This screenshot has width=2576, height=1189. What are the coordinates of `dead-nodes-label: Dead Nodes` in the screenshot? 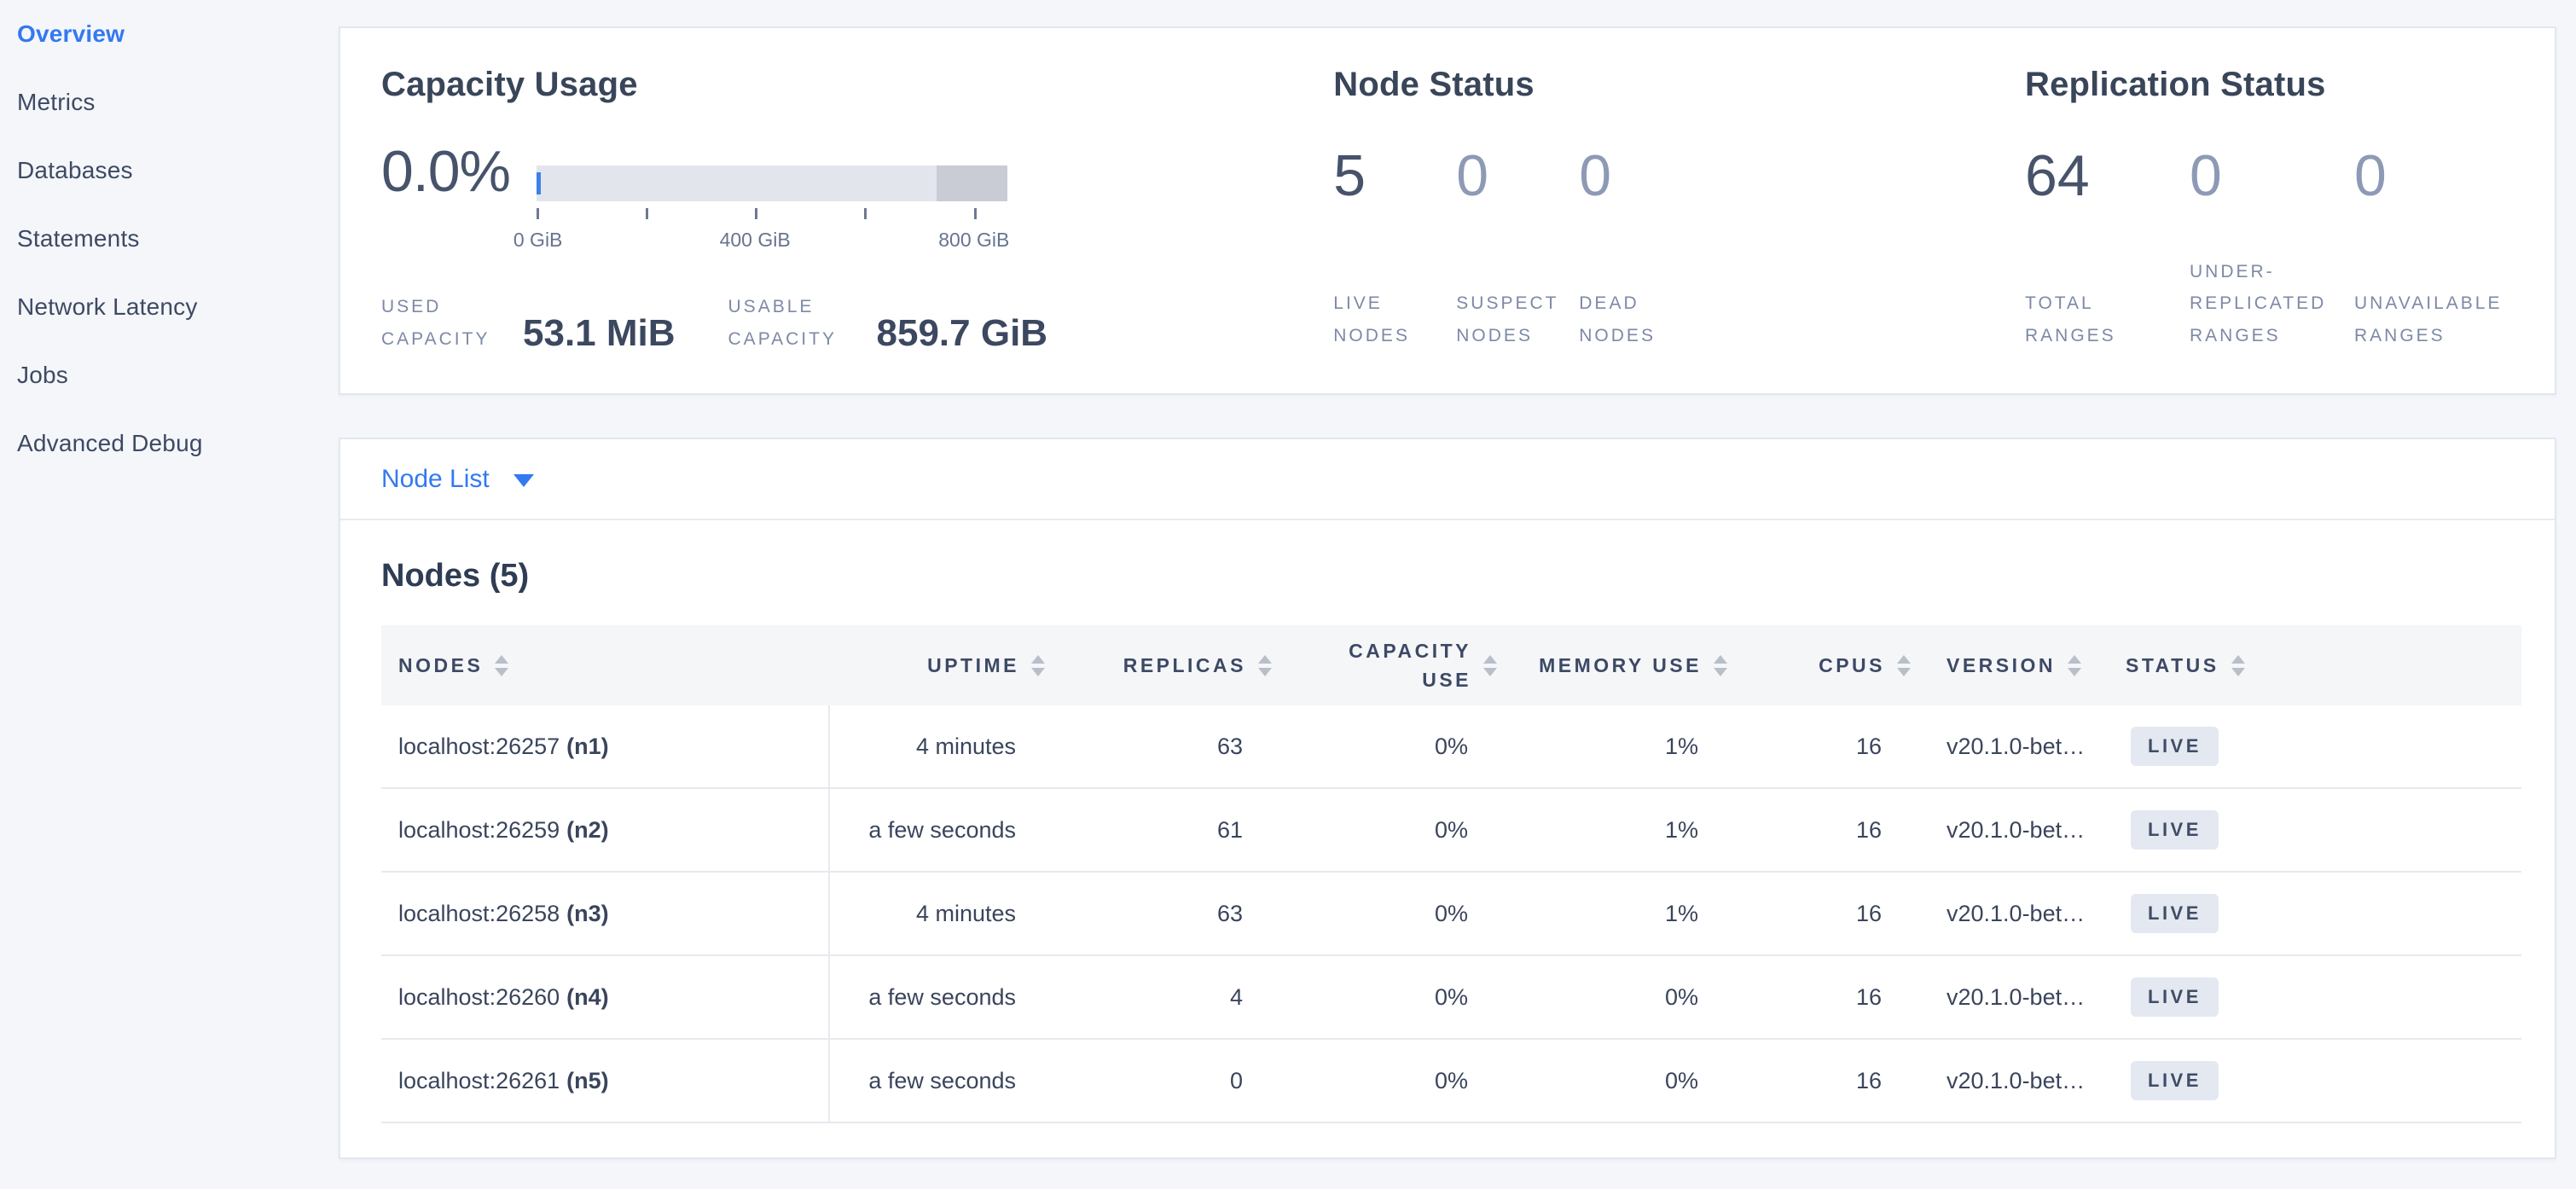 It's located at (1617, 319).